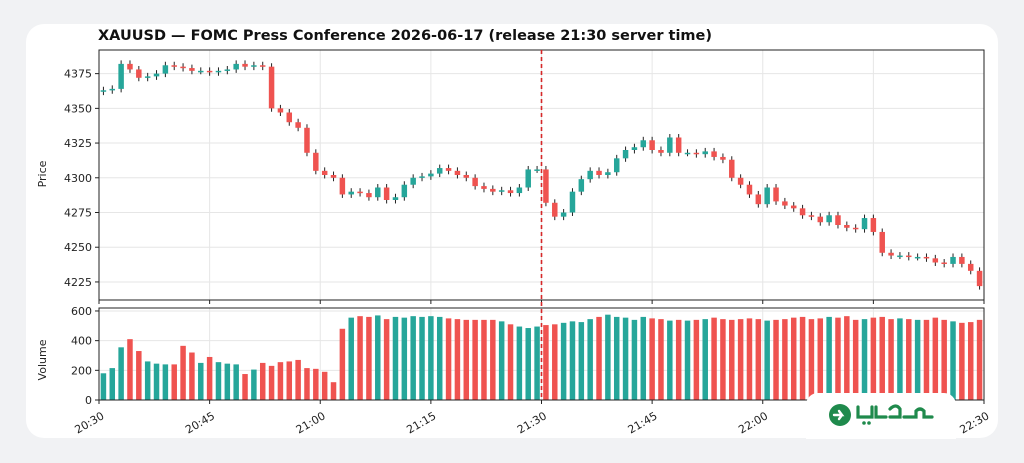  Describe the element at coordinates (42, 359) in the screenshot. I see `volume-axis-label: Volume` at that location.